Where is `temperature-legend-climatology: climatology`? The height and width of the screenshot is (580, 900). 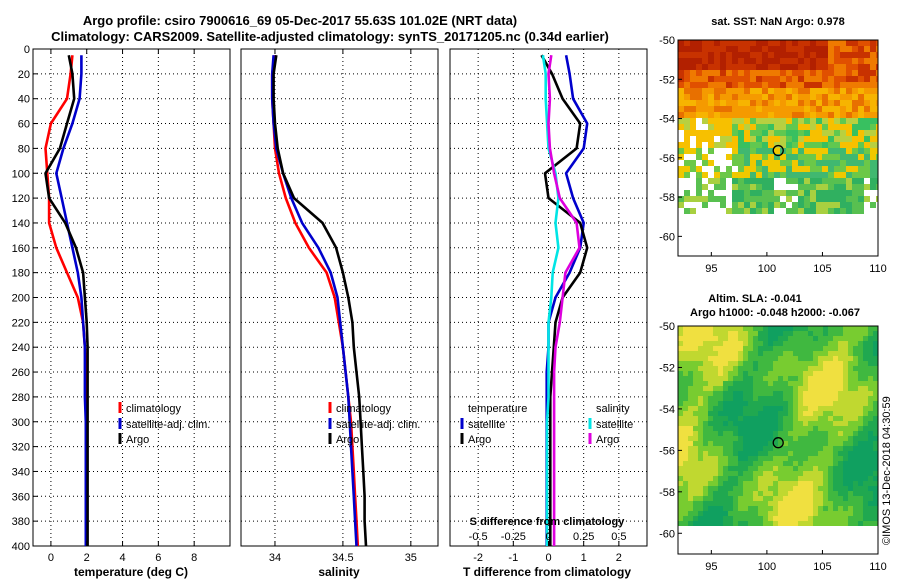 temperature-legend-climatology: climatology is located at coordinates (154, 409).